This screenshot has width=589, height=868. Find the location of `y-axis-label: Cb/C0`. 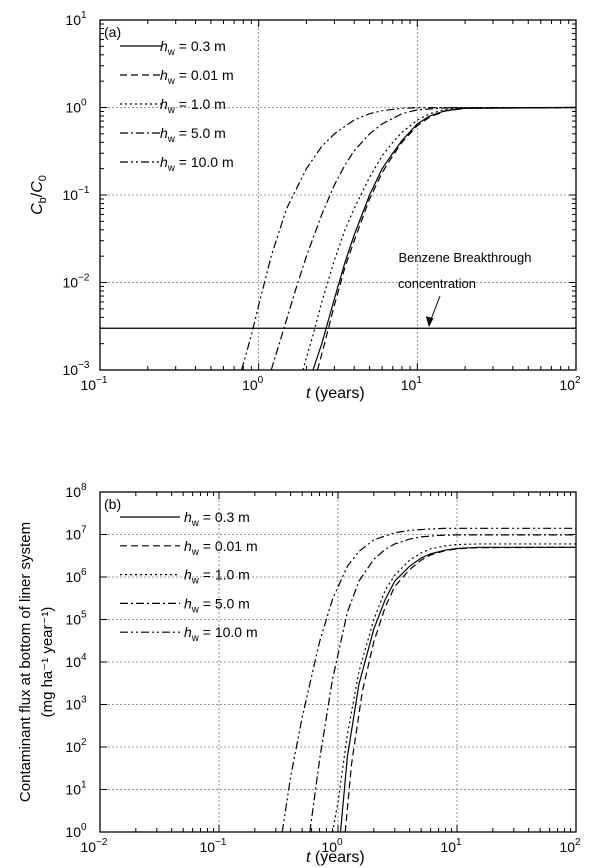

y-axis-label: Cb/C0 is located at coordinates (39, 195).